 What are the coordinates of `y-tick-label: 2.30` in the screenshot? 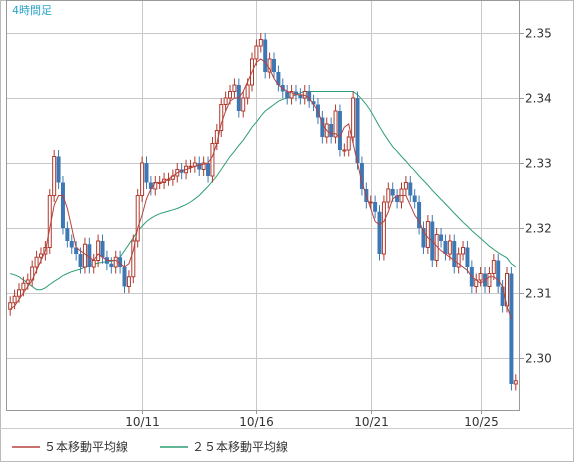 It's located at (538, 359).